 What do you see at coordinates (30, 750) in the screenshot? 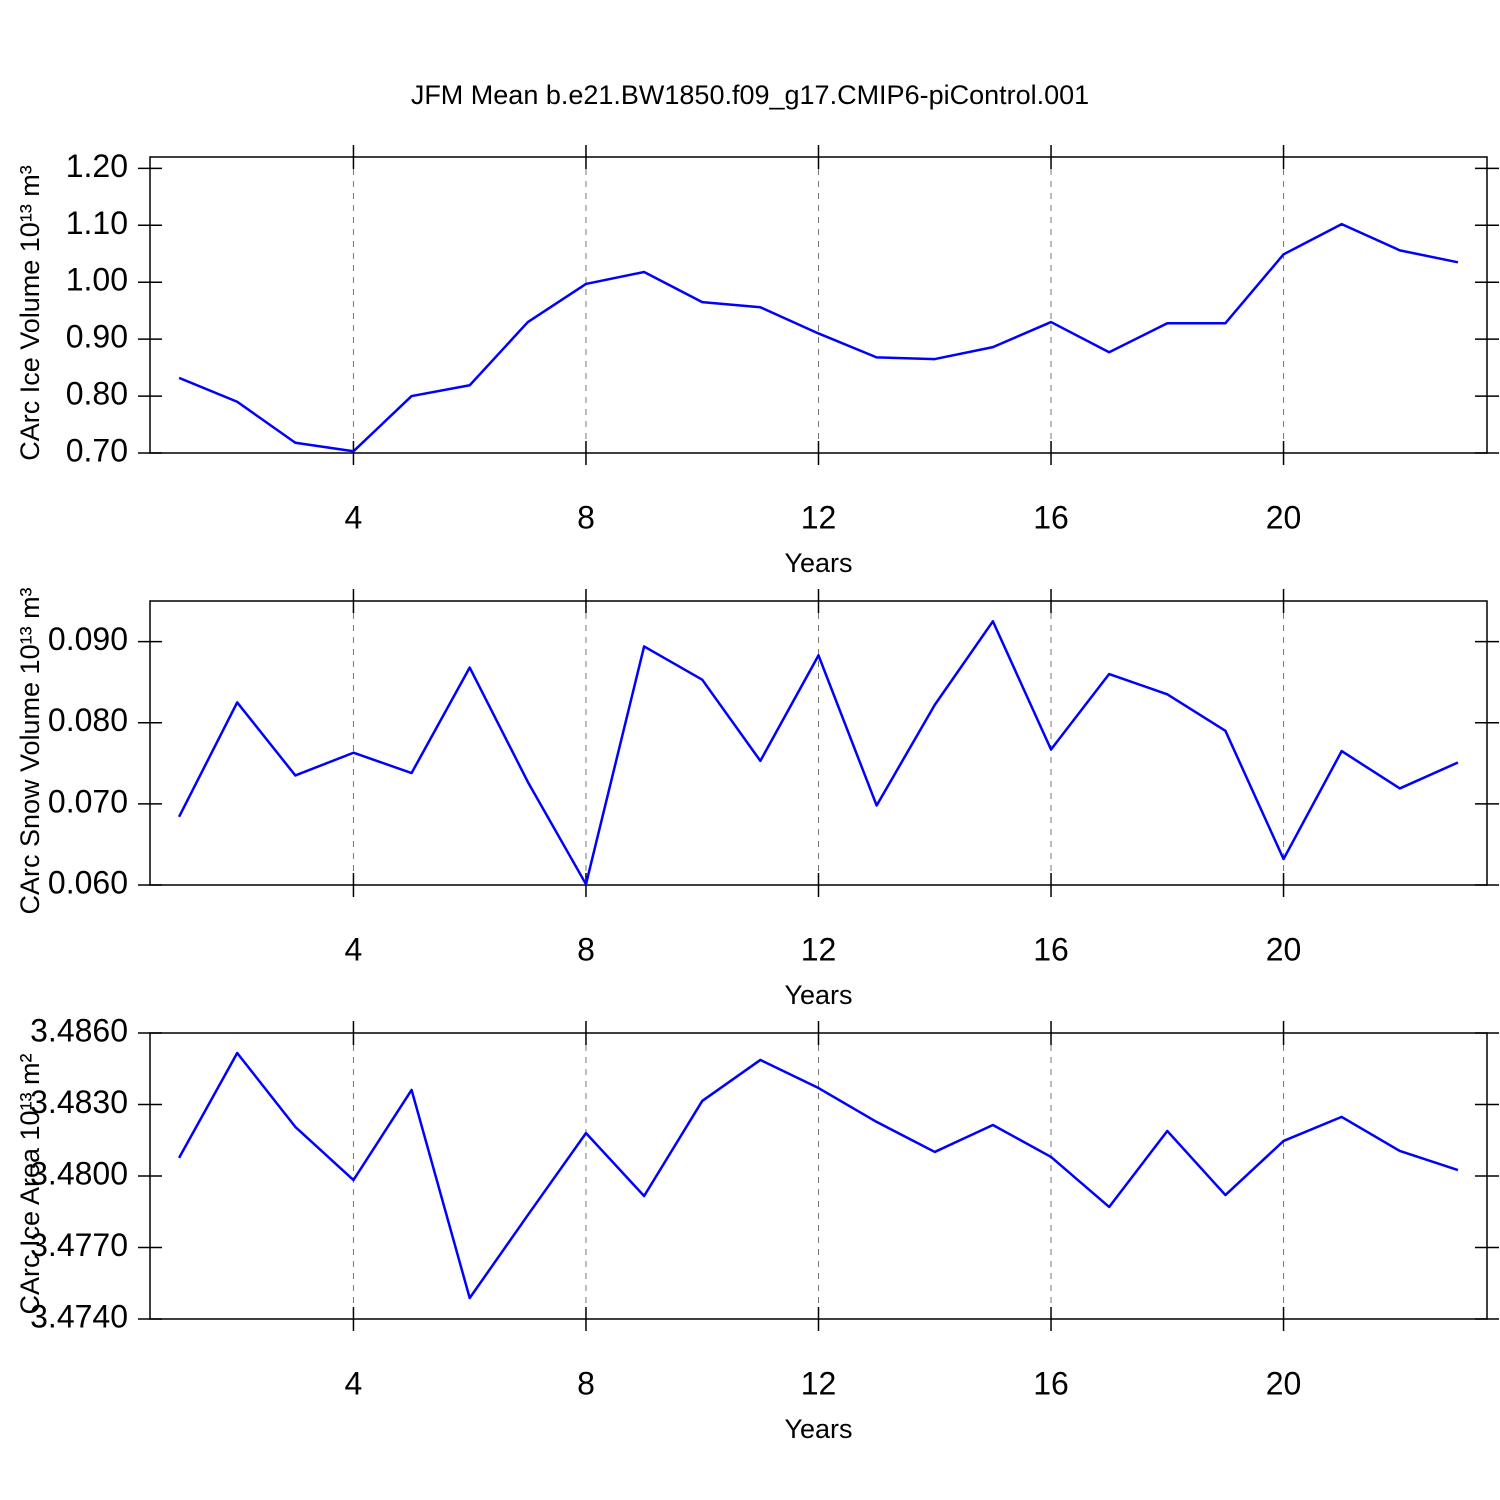
I see `y-axis-label: CArc Snow Volume 10¹³ m³` at bounding box center [30, 750].